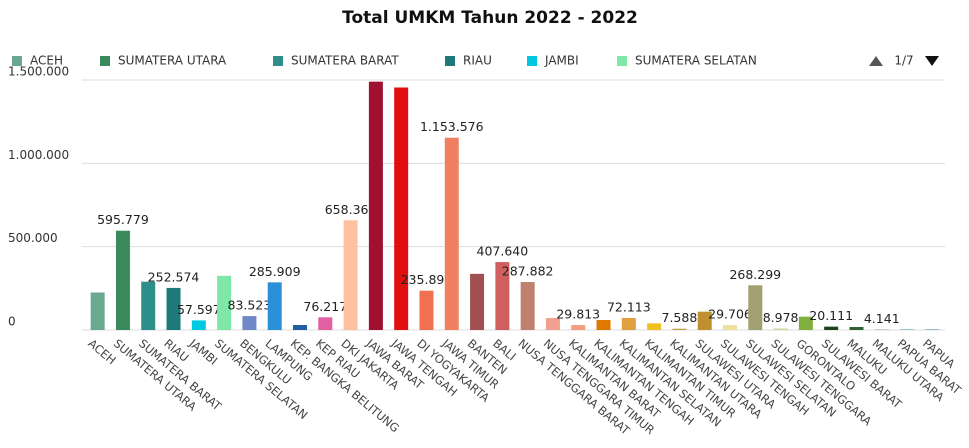 The image size is (969, 448). I want to click on data-label: 287.882, so click(528, 271).